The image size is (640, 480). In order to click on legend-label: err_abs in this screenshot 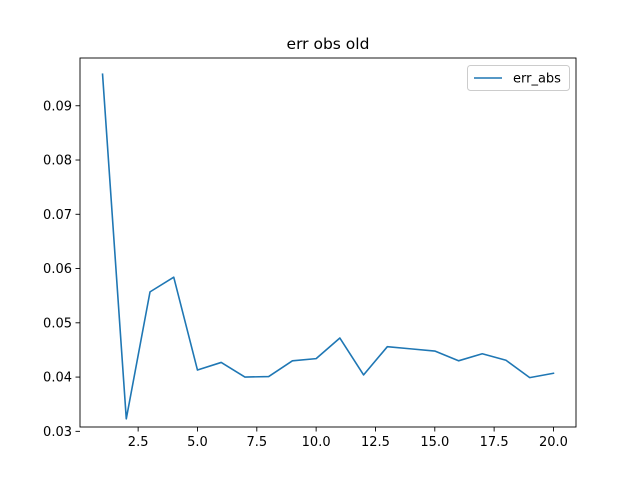, I will do `click(537, 79)`.